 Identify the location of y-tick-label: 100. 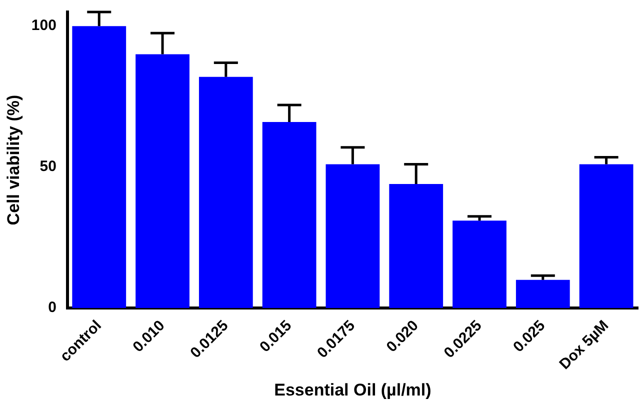
(43, 25).